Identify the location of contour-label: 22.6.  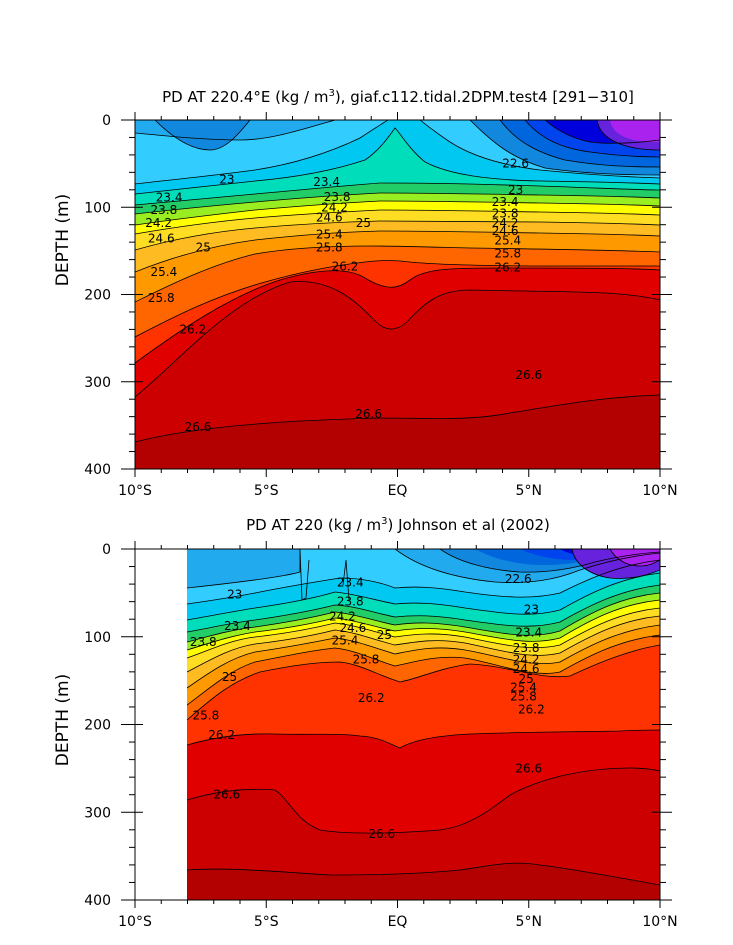
(515, 164).